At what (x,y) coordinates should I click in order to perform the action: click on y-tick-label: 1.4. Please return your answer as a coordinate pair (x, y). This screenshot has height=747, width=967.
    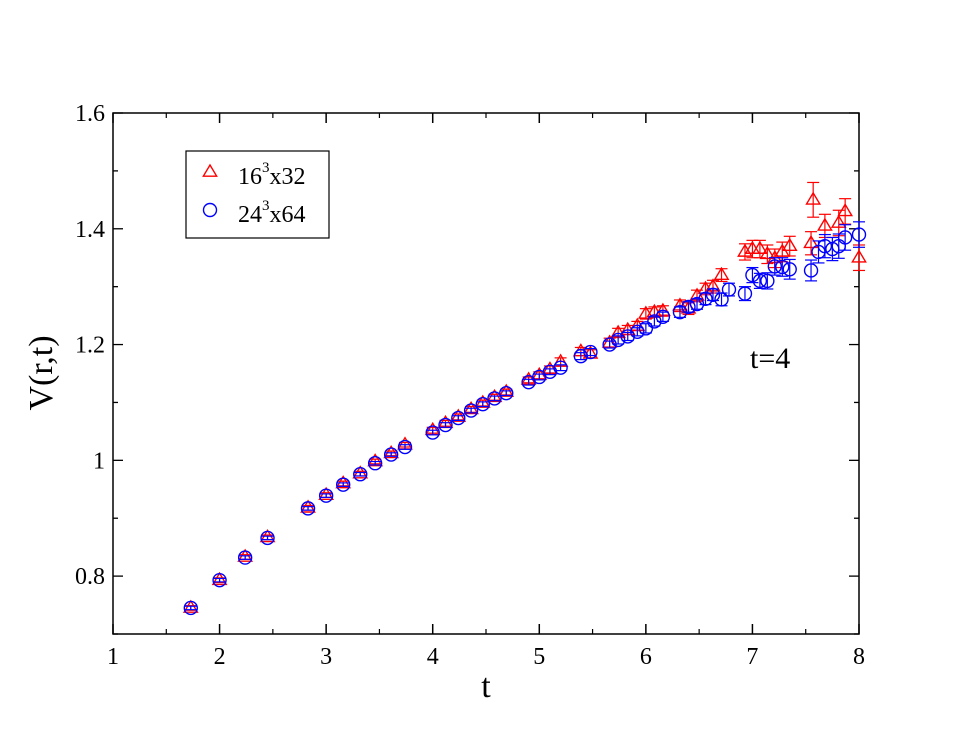
    Looking at the image, I should click on (90, 230).